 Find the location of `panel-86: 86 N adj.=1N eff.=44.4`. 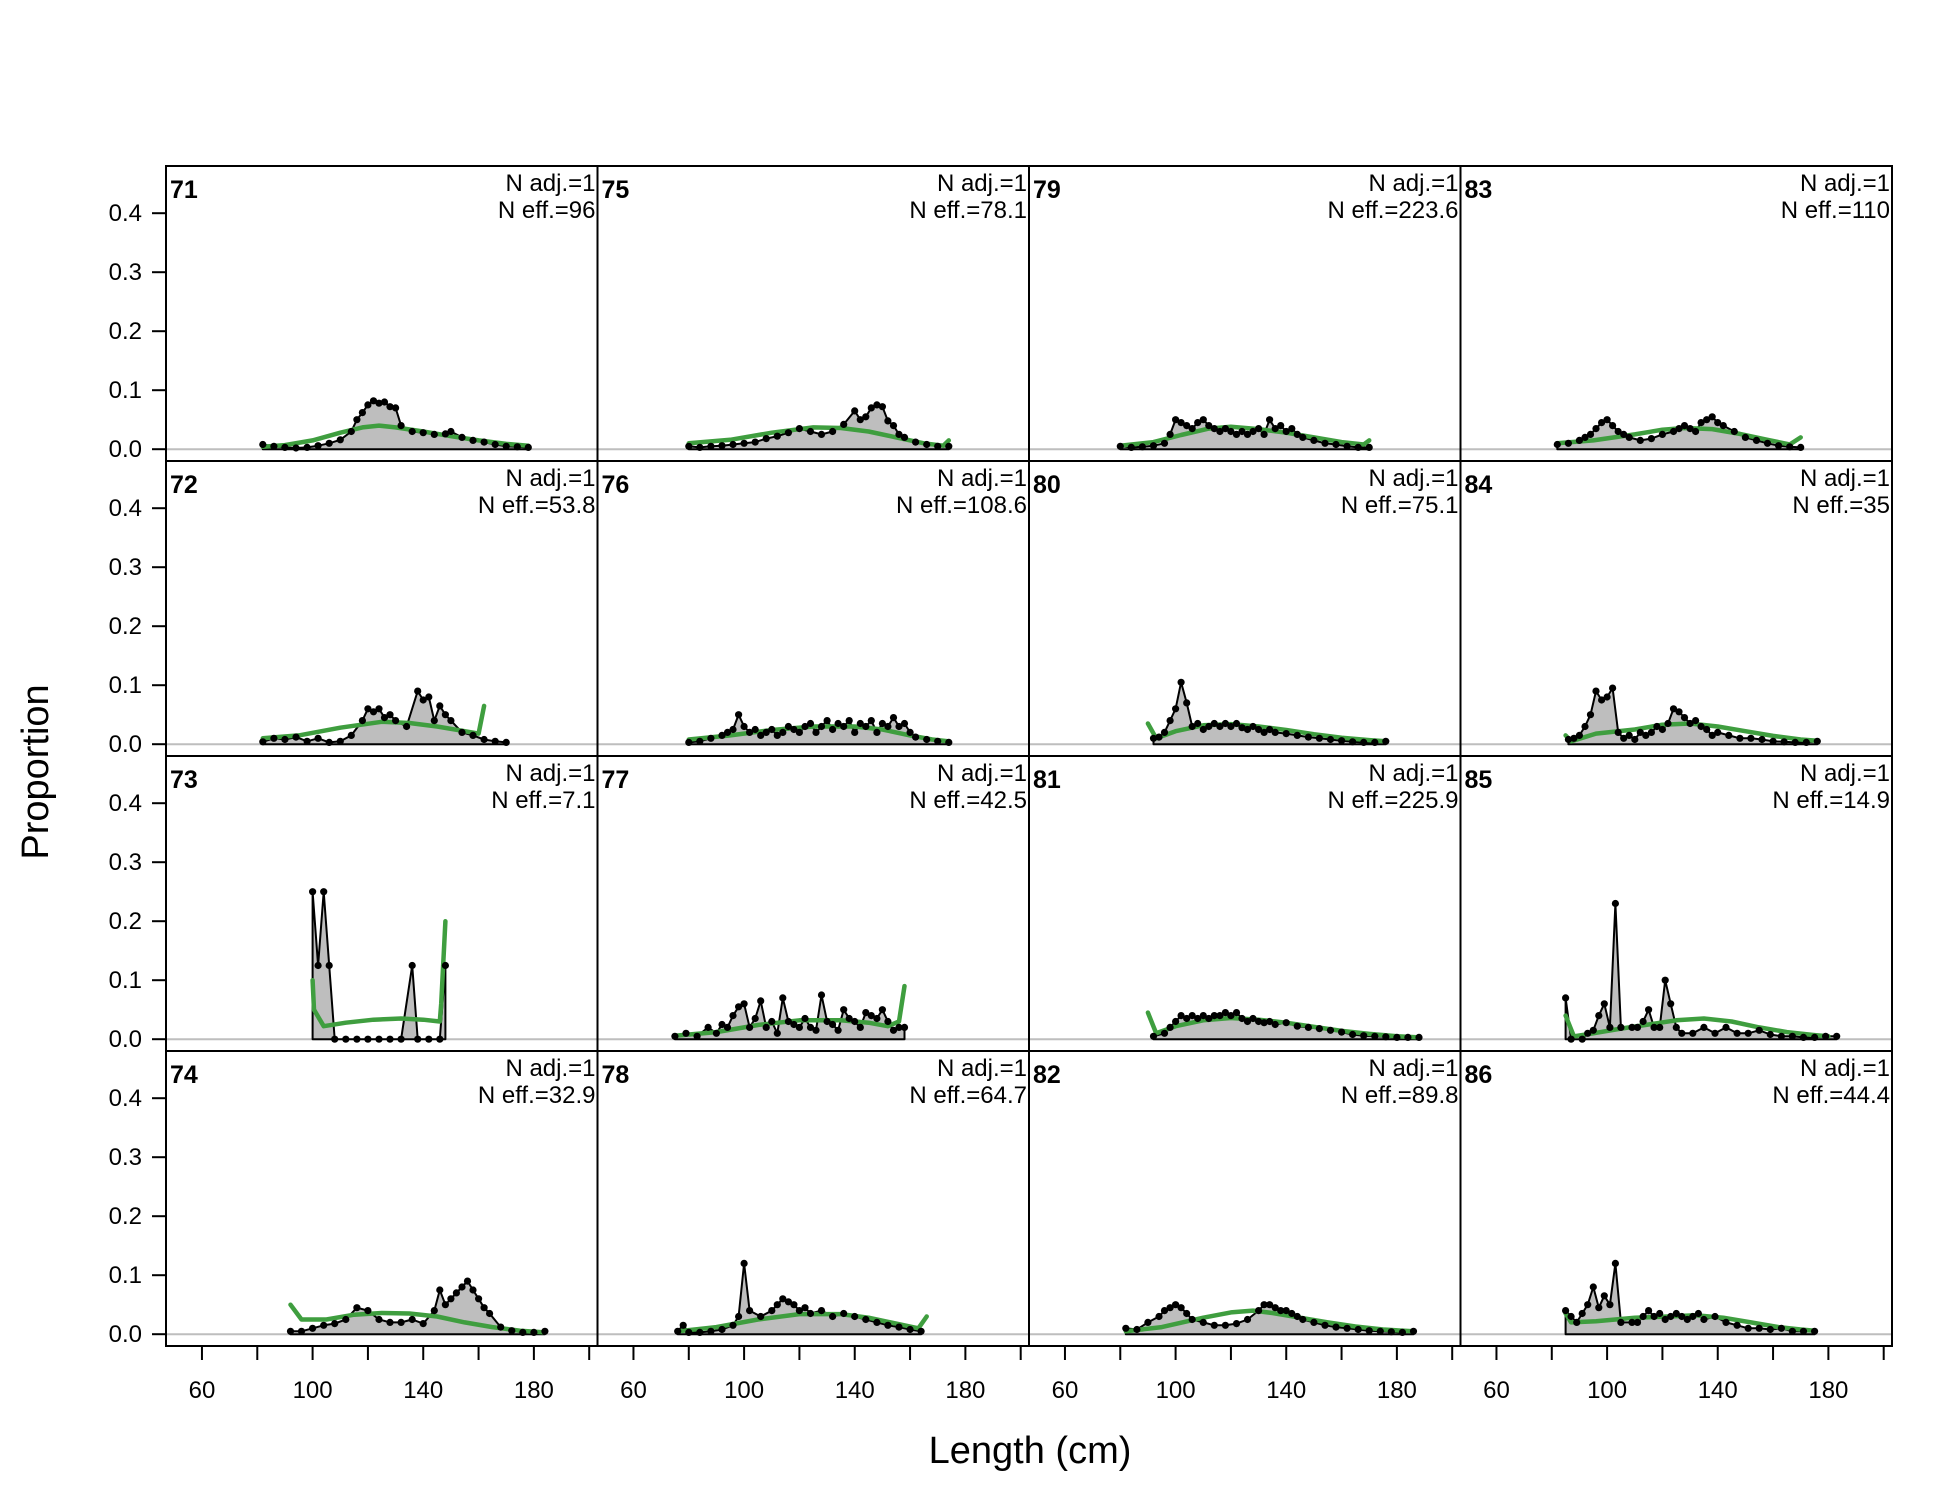

panel-86: 86 N adj.=1N eff.=44.4 is located at coordinates (1676, 1198).